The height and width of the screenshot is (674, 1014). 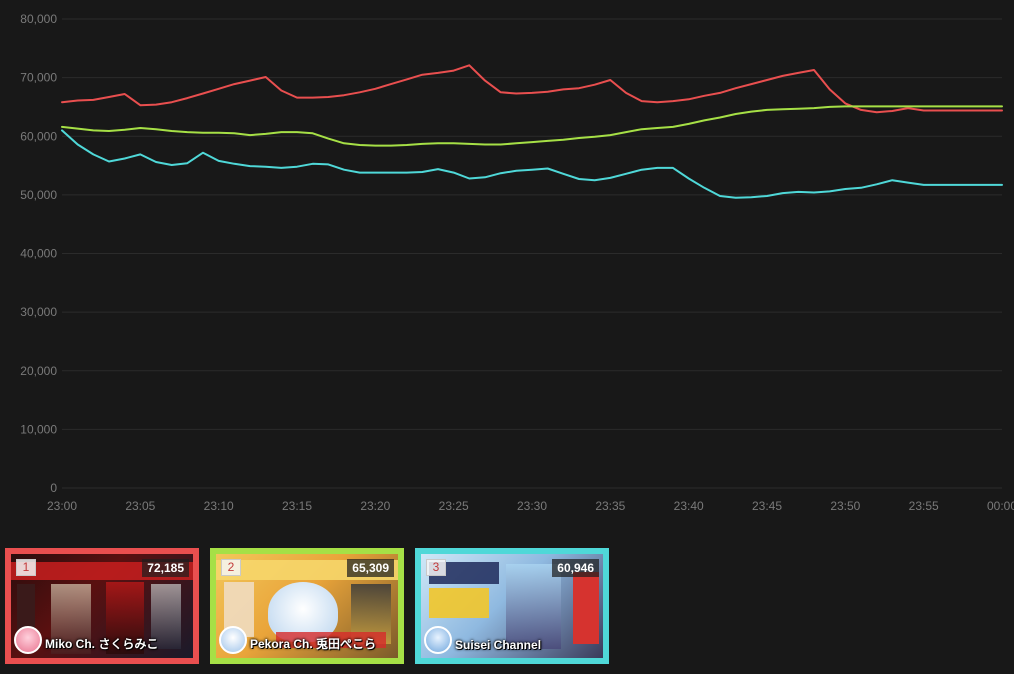 I want to click on x-tick-label: 23:05, so click(x=140, y=506).